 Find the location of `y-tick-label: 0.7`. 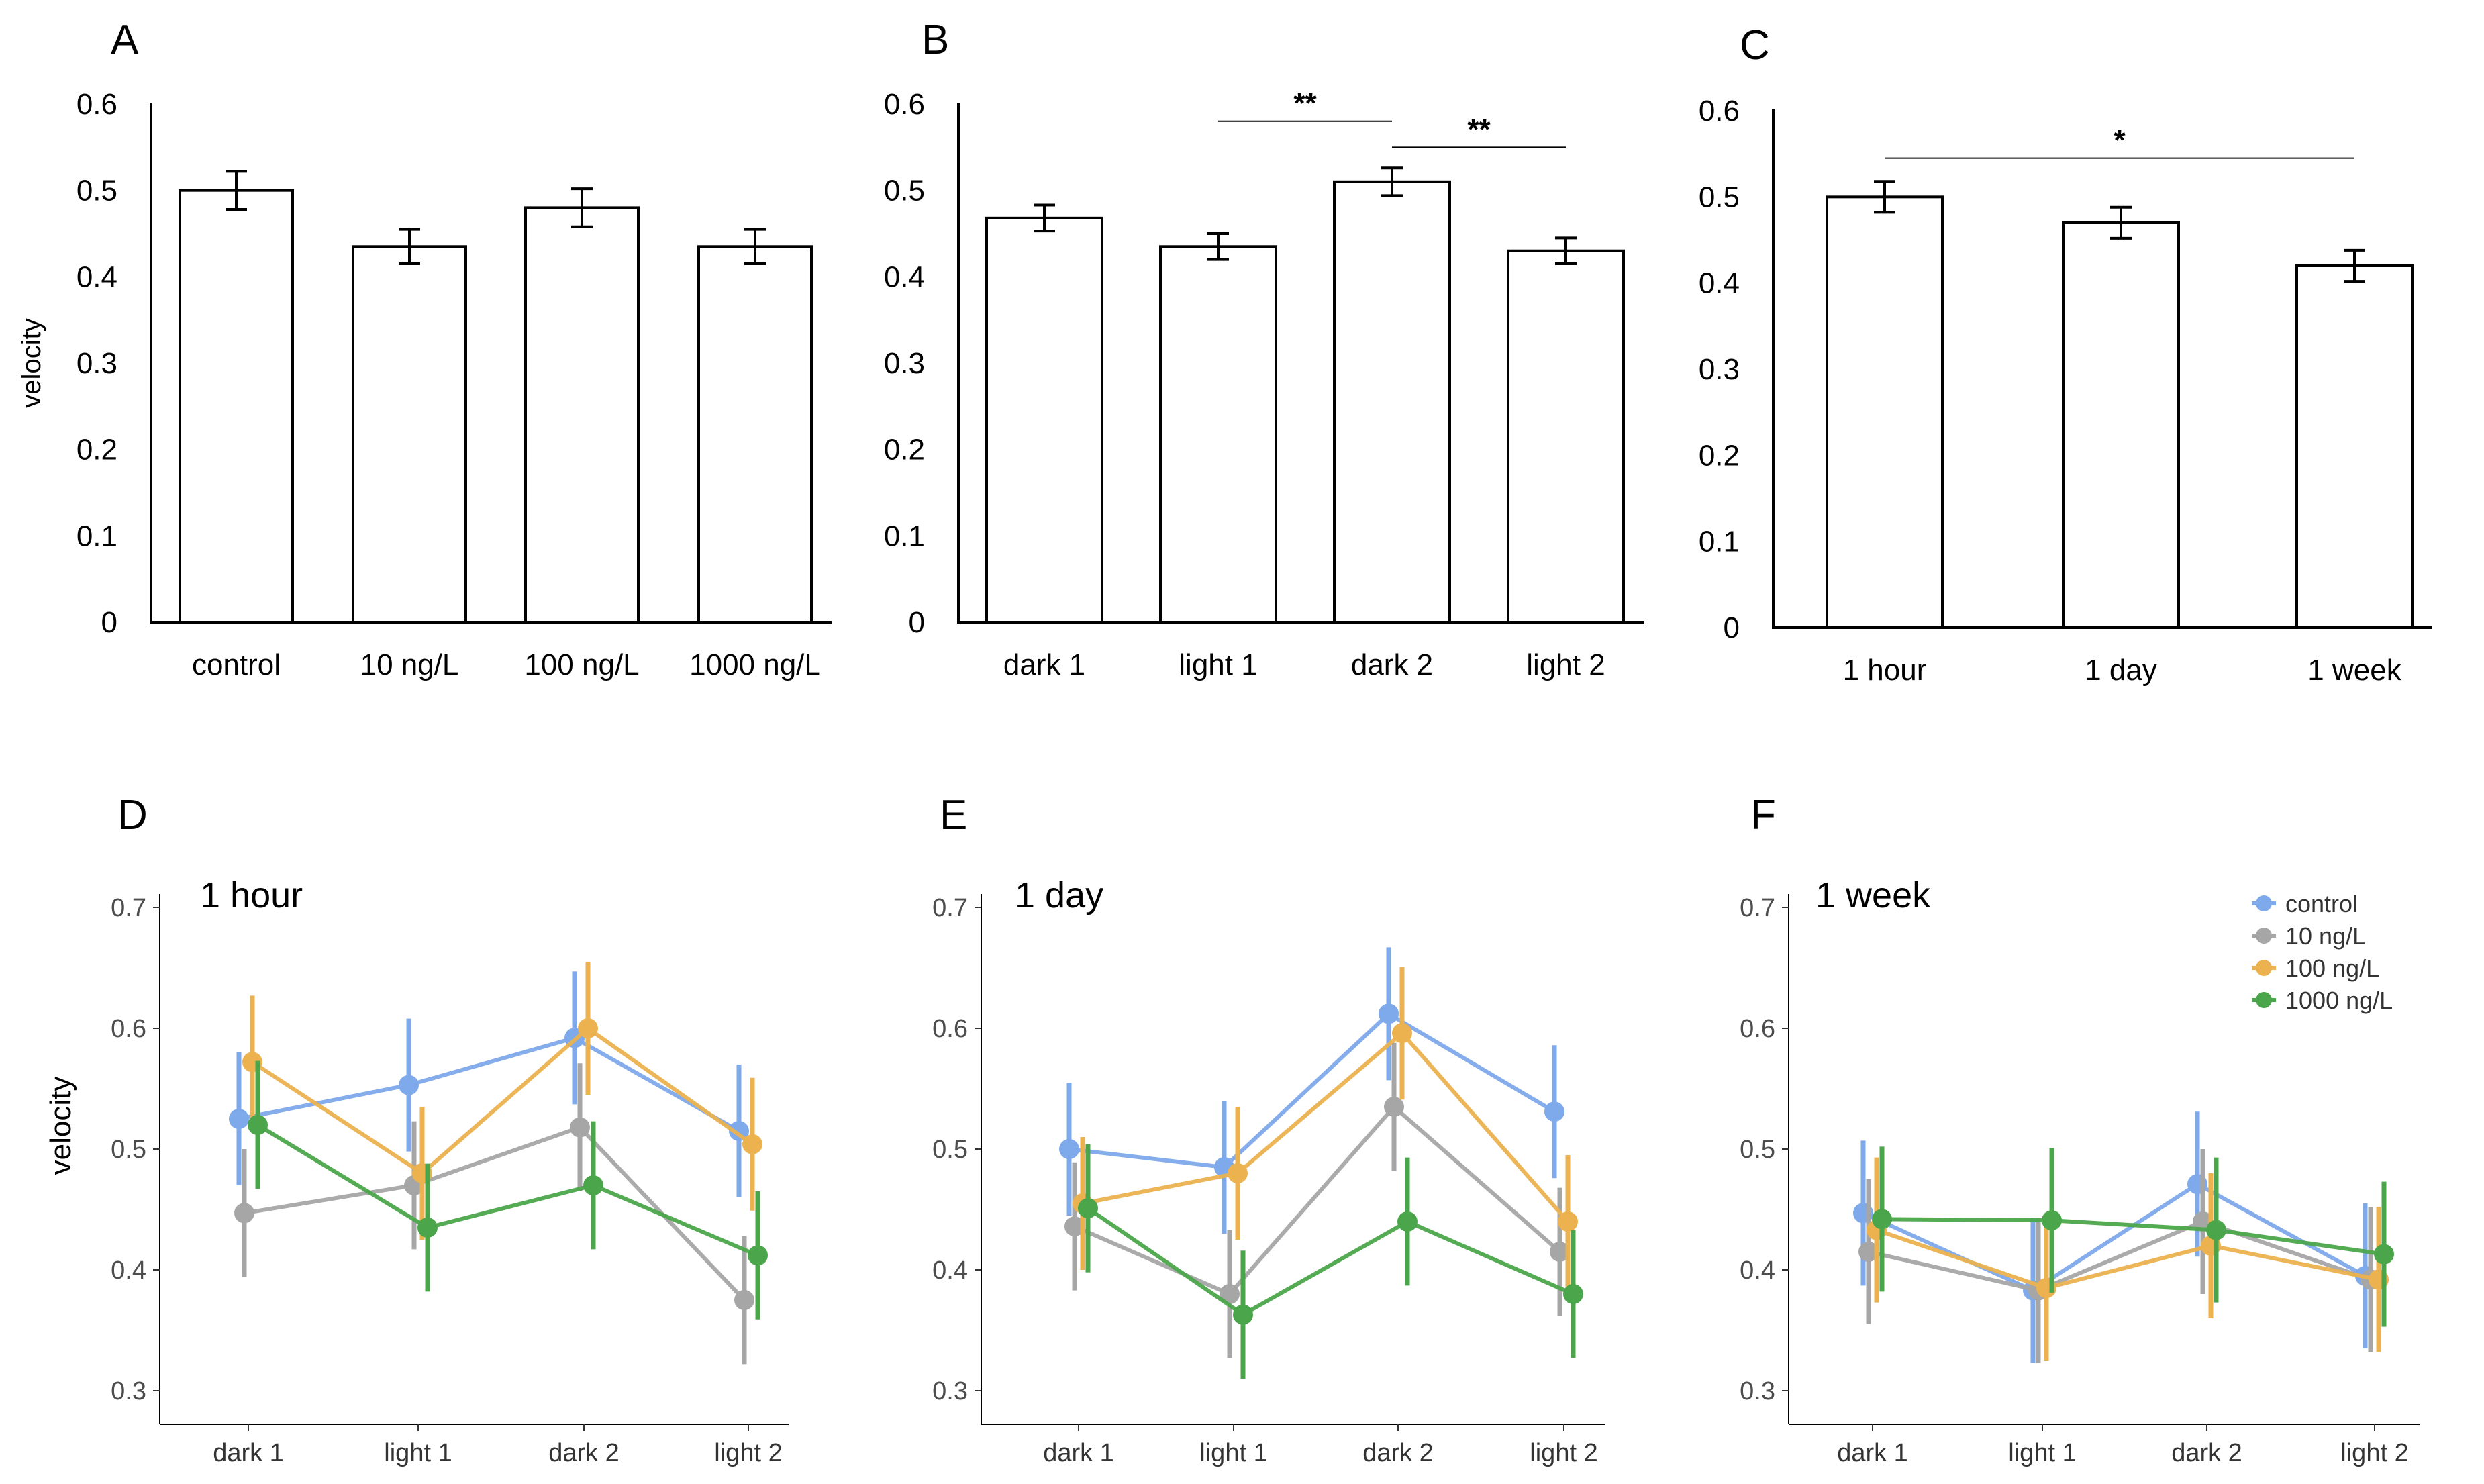

y-tick-label: 0.7 is located at coordinates (950, 908).